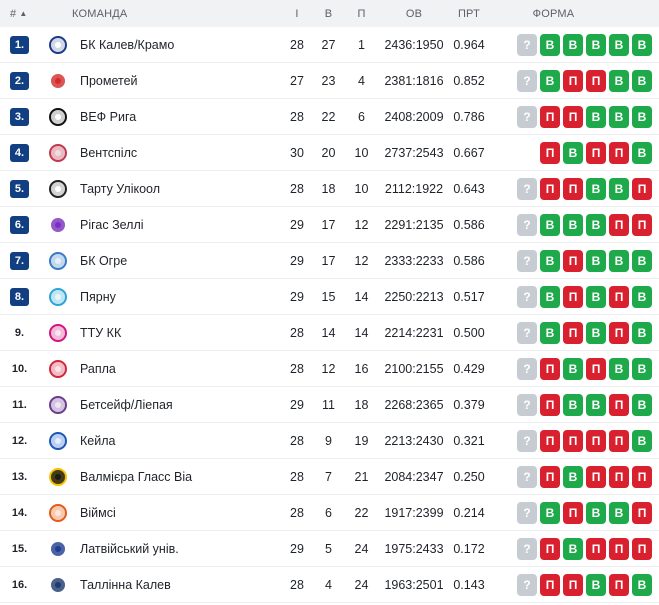 This screenshot has width=659, height=605. I want to click on lu-logo-icon, so click(58, 548).